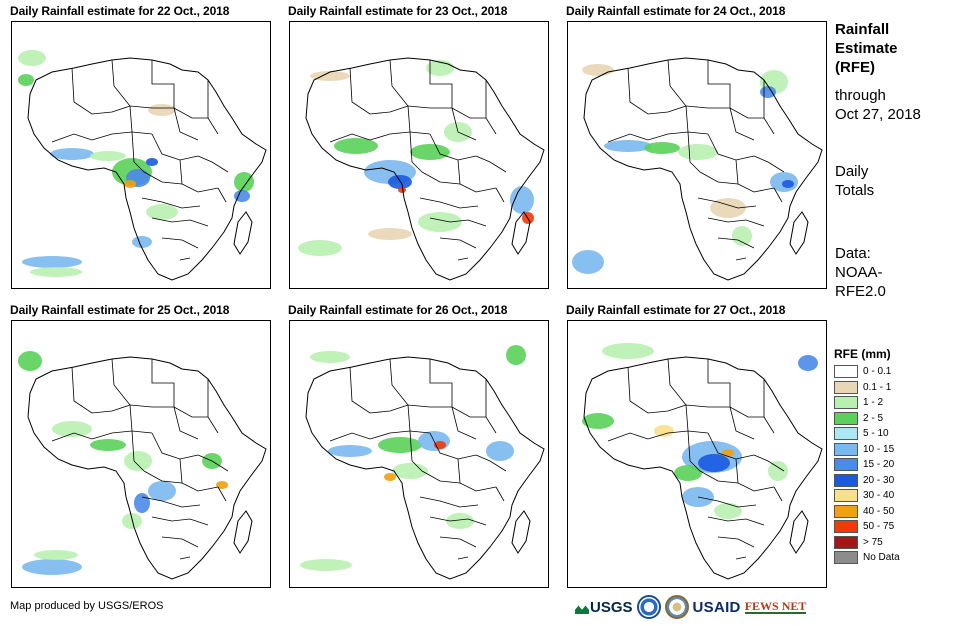  Describe the element at coordinates (897, 465) in the screenshot. I see `legend-item: 15 - 20` at that location.